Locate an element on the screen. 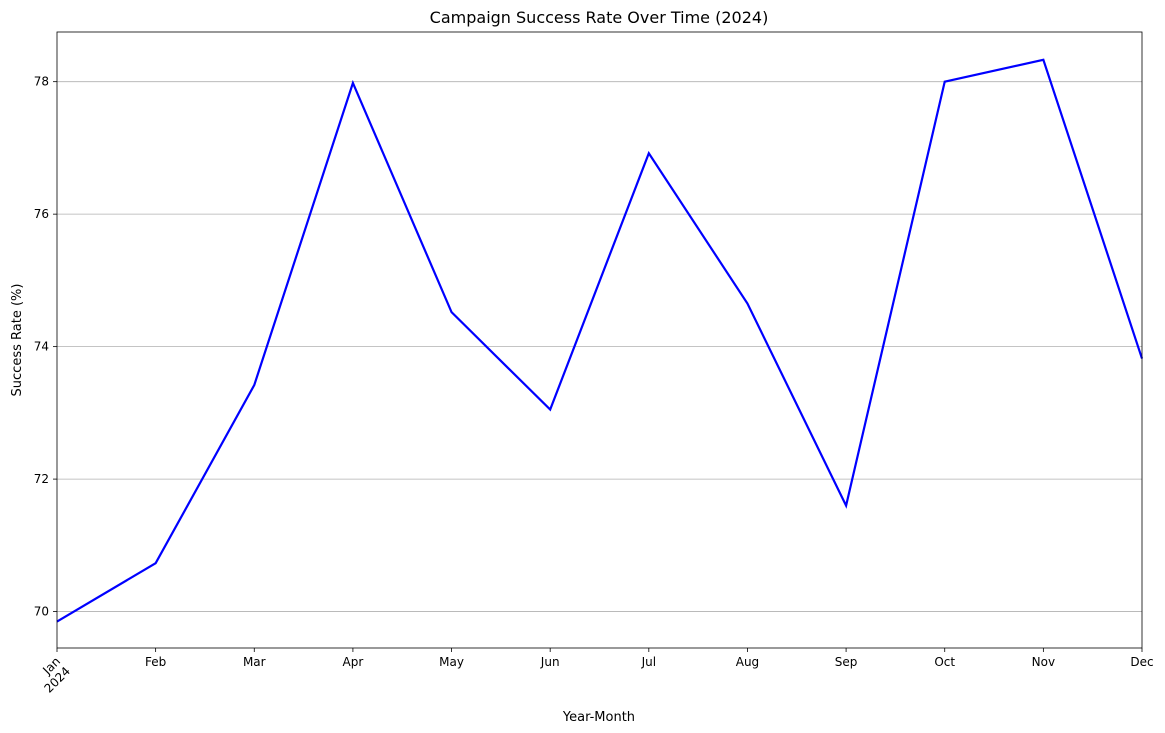 The height and width of the screenshot is (733, 1165). chart-title: Campaign Success Rate Over Time (2024) is located at coordinates (599, 17).